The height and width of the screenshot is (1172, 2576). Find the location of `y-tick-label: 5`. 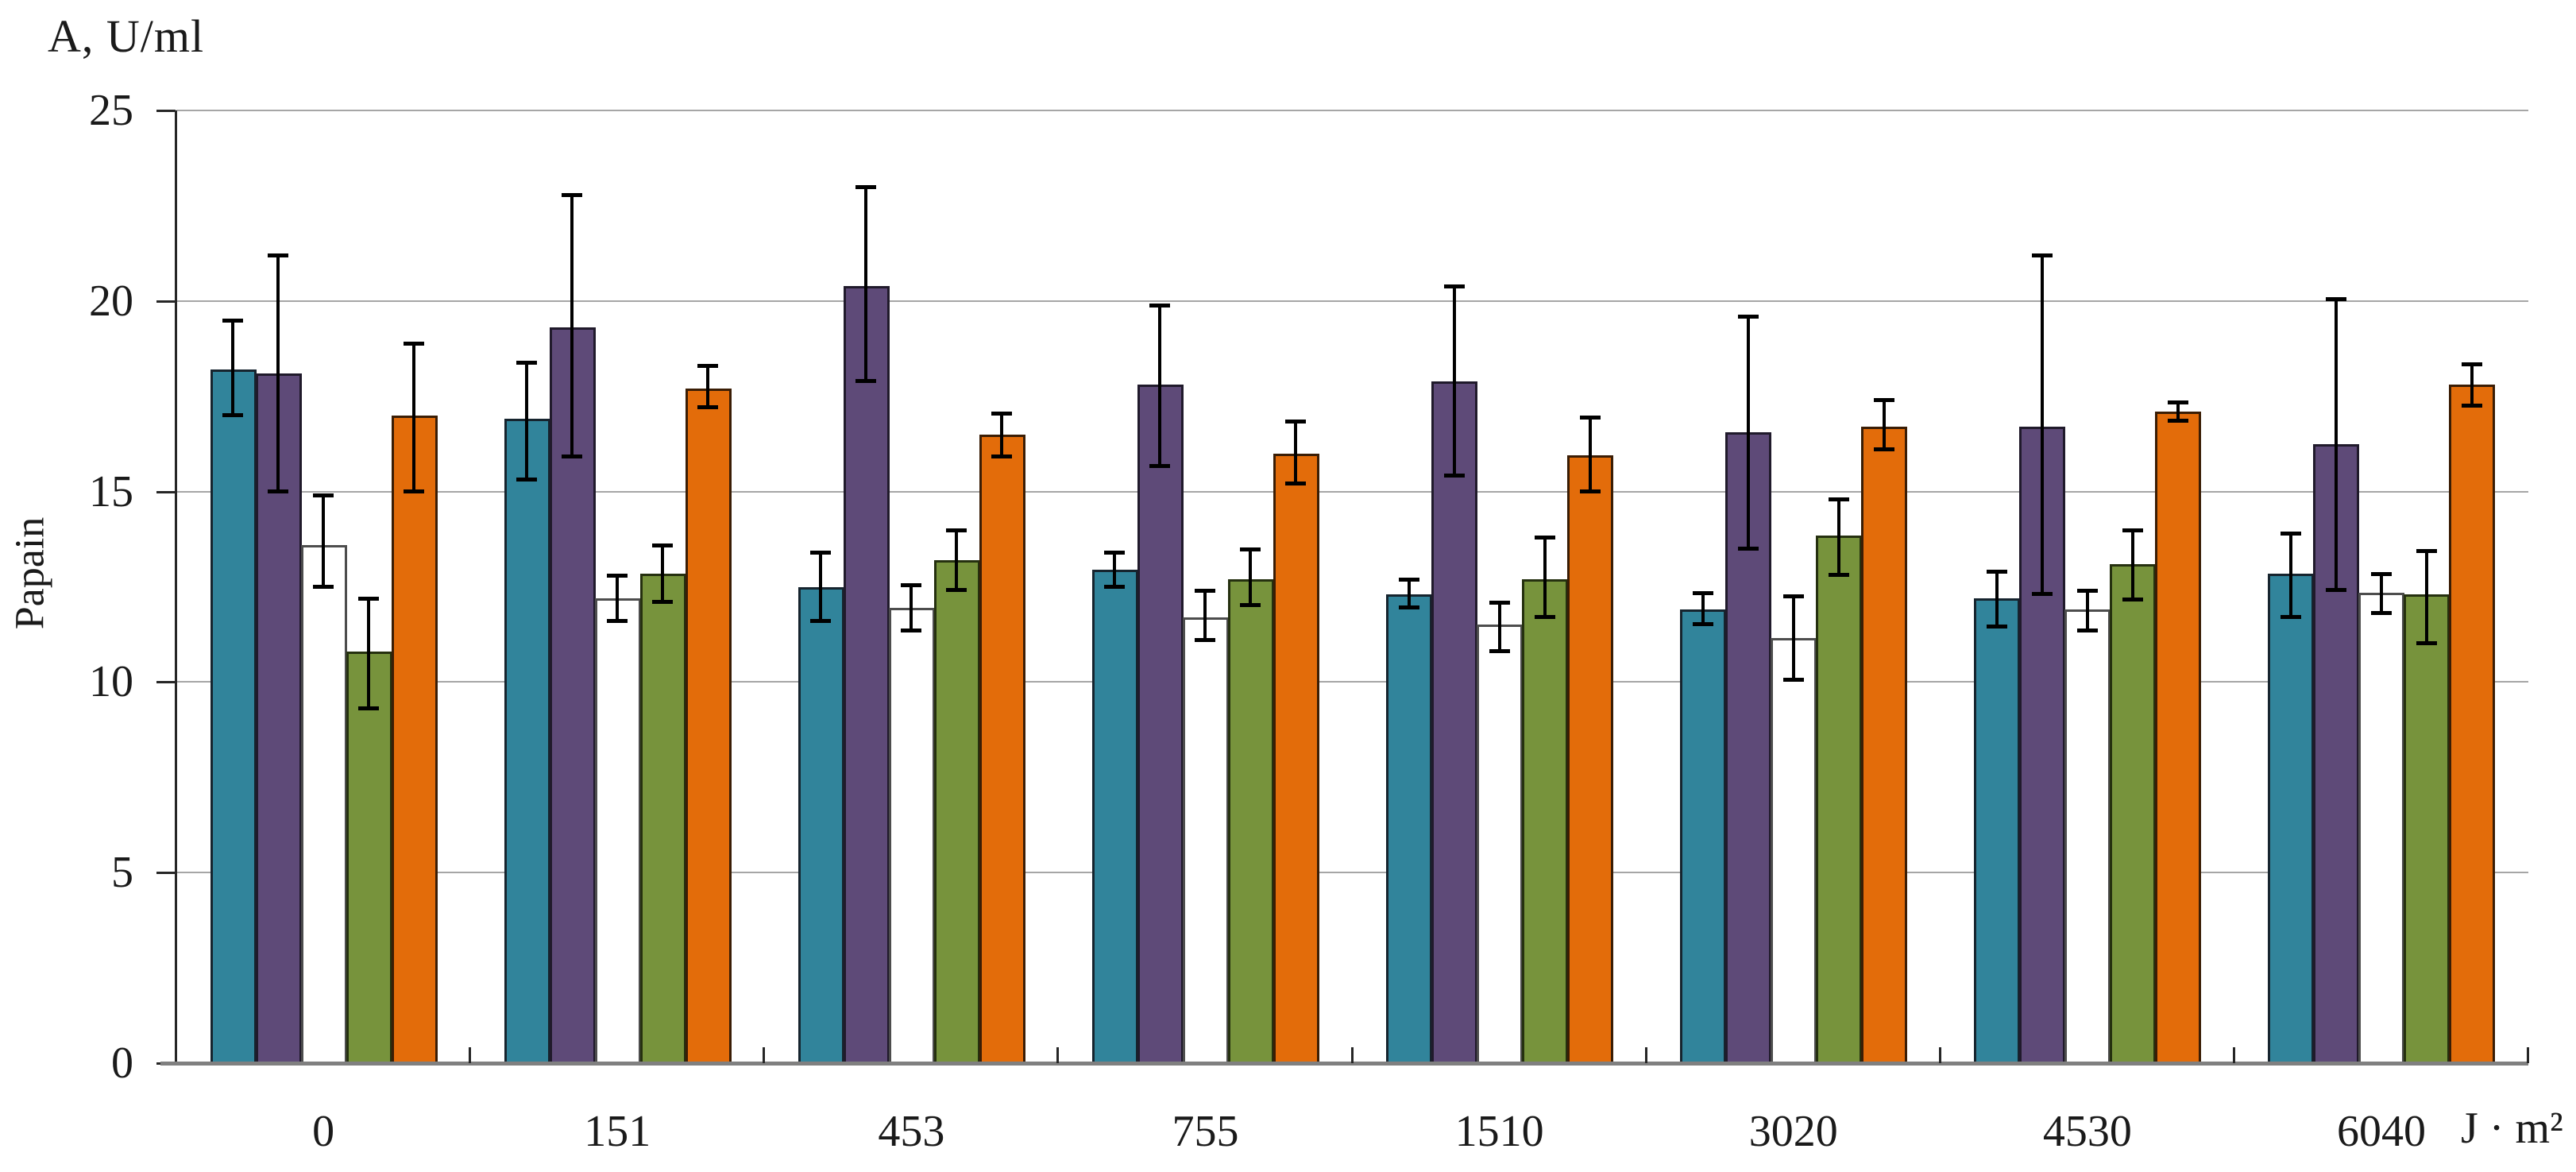

y-tick-label: 5 is located at coordinates (122, 873).